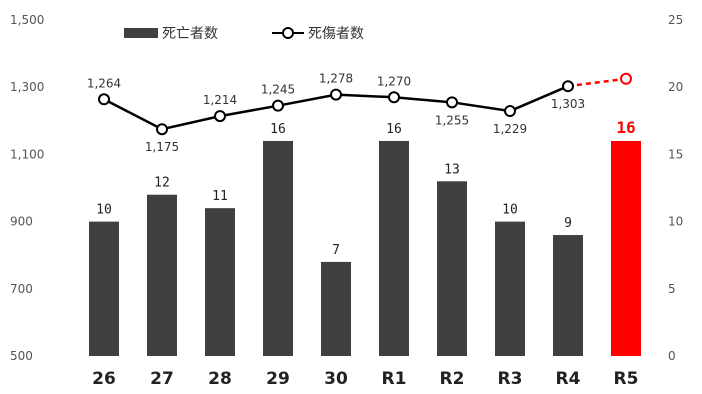  What do you see at coordinates (510, 379) in the screenshot?
I see `category-label: R3` at bounding box center [510, 379].